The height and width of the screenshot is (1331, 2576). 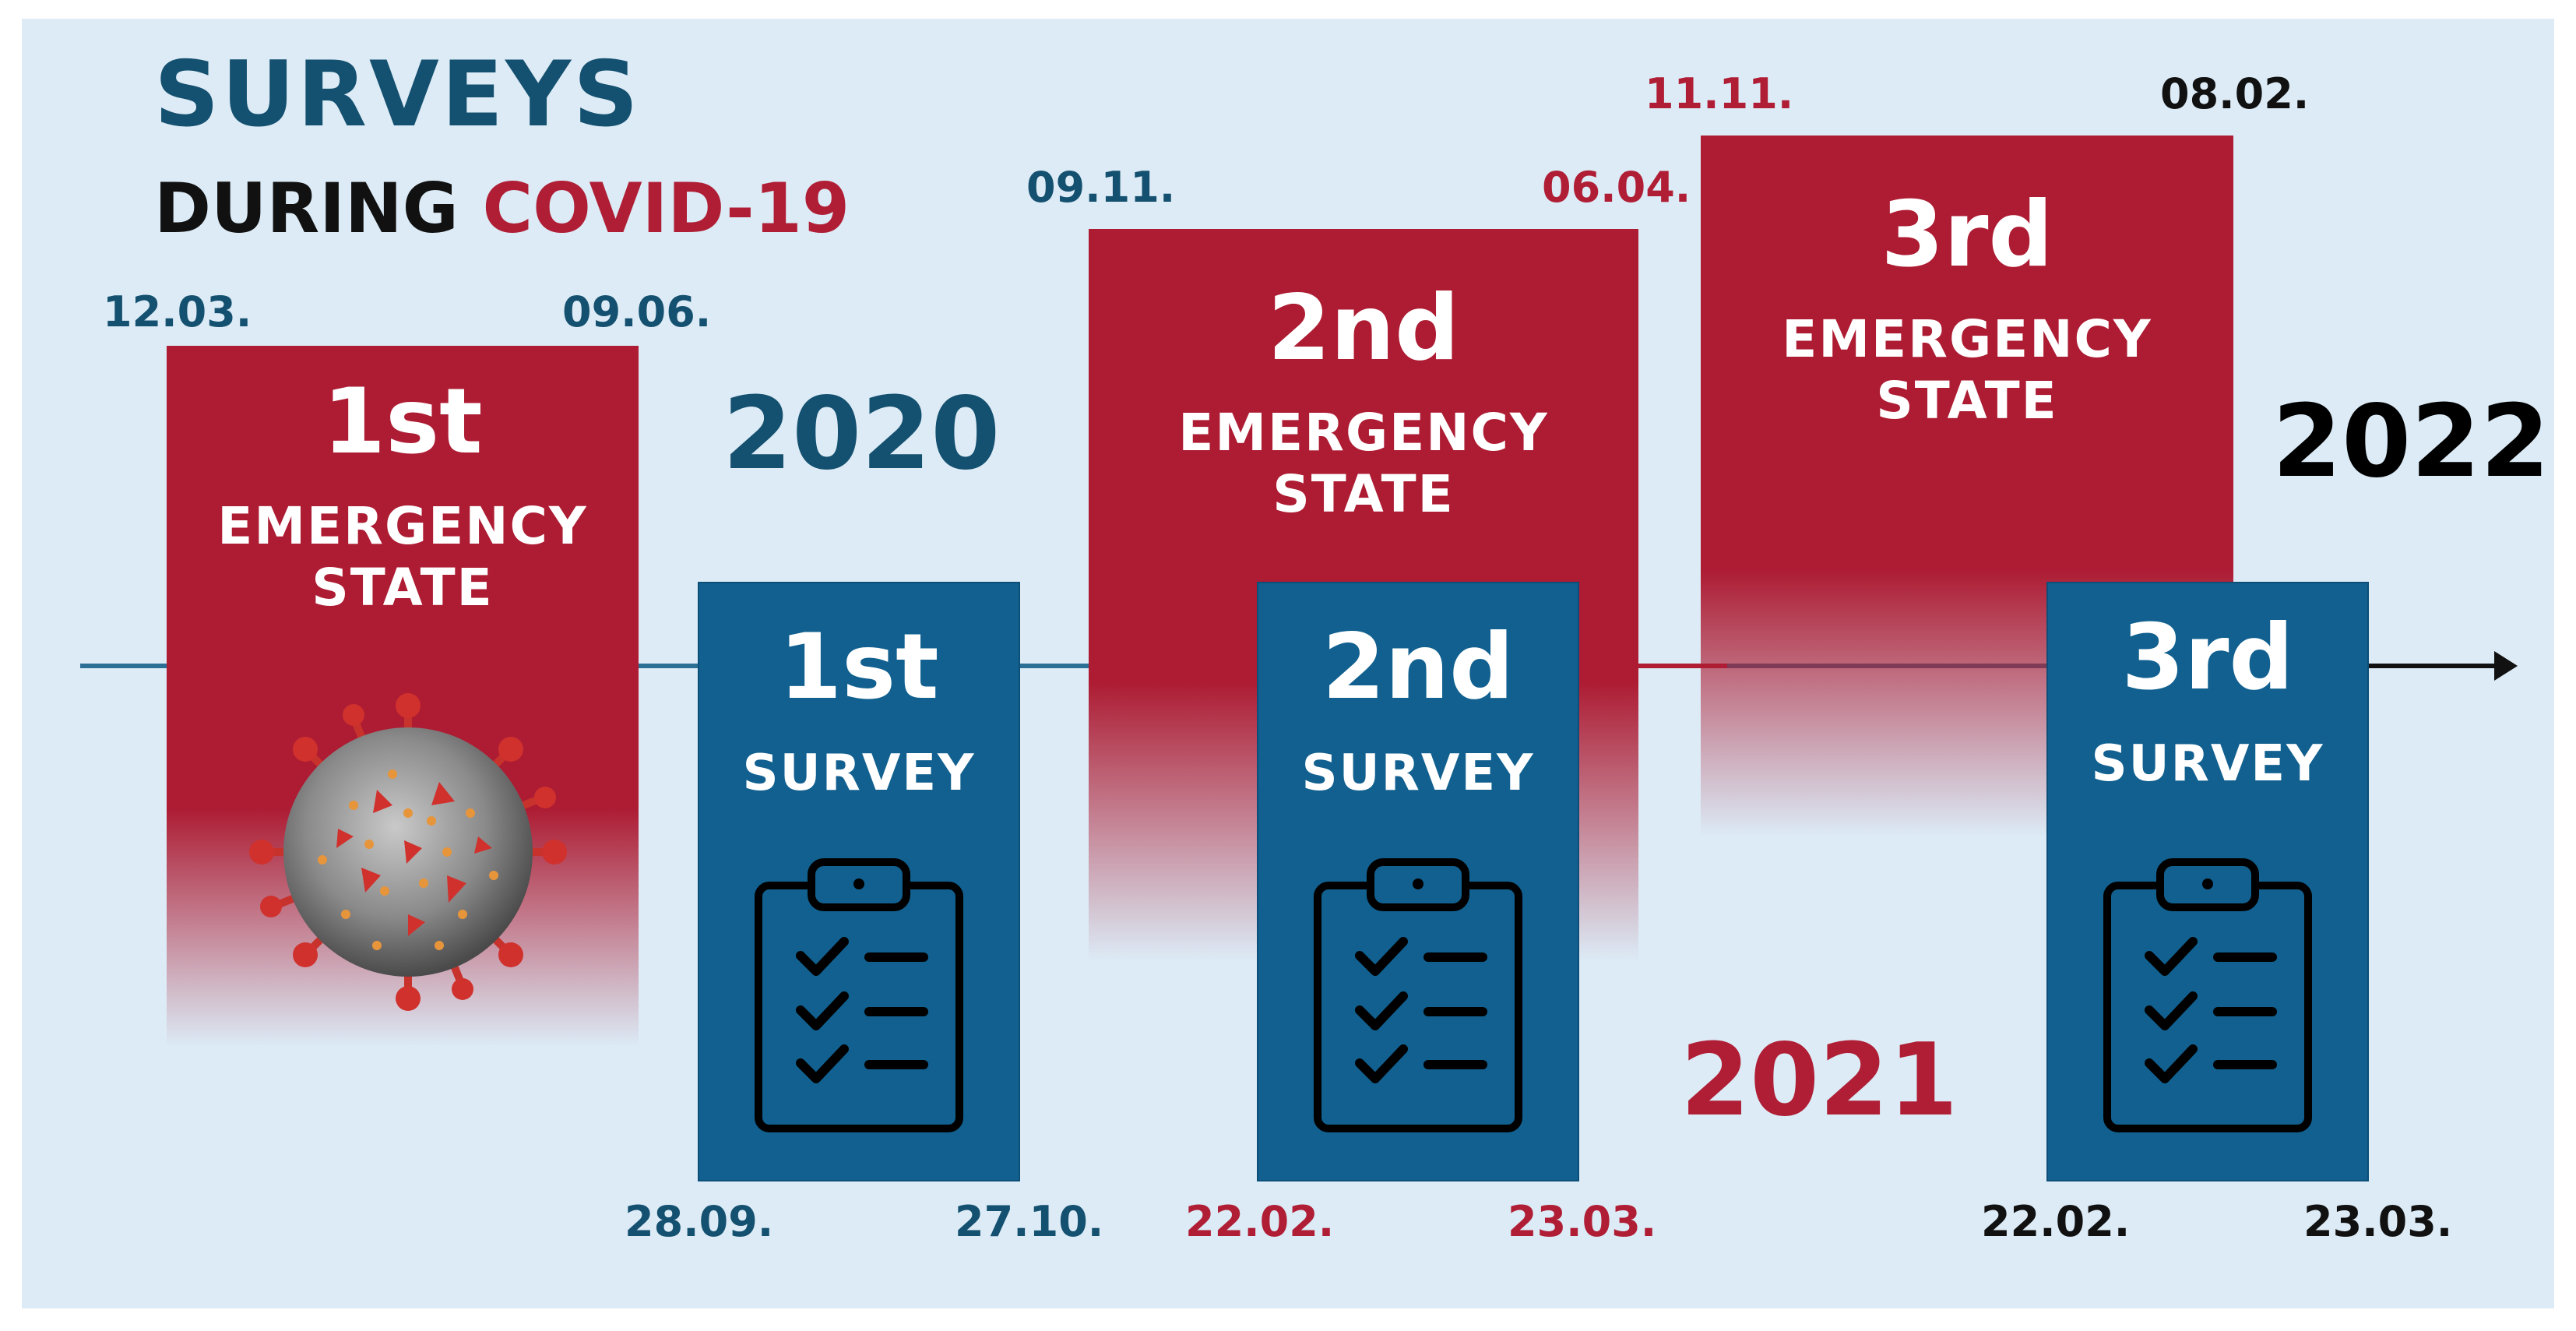 I want to click on survey-1-ordinal: 1st, so click(x=859, y=667).